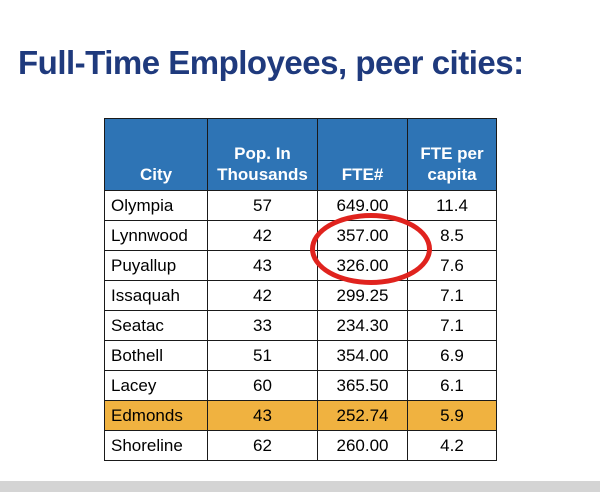 This screenshot has width=600, height=492. What do you see at coordinates (362, 415) in the screenshot?
I see `cell-fte: 252.74` at bounding box center [362, 415].